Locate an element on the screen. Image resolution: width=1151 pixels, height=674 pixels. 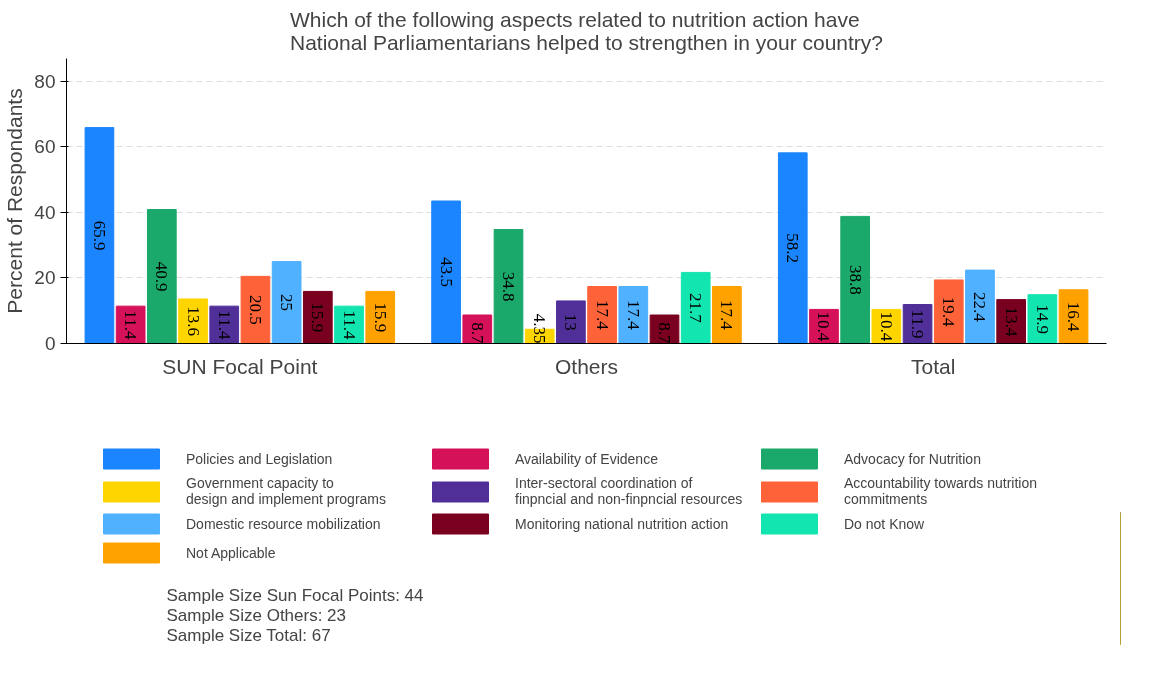
x-tick-label: Others is located at coordinates (586, 366).